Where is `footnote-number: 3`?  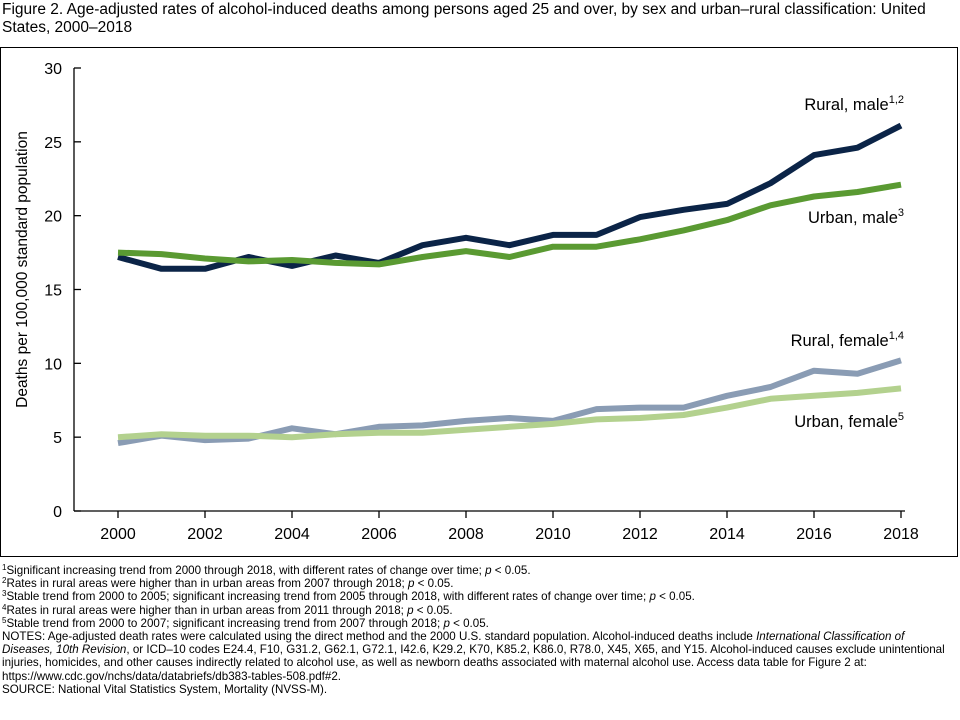
footnote-number: 3 is located at coordinates (4, 594).